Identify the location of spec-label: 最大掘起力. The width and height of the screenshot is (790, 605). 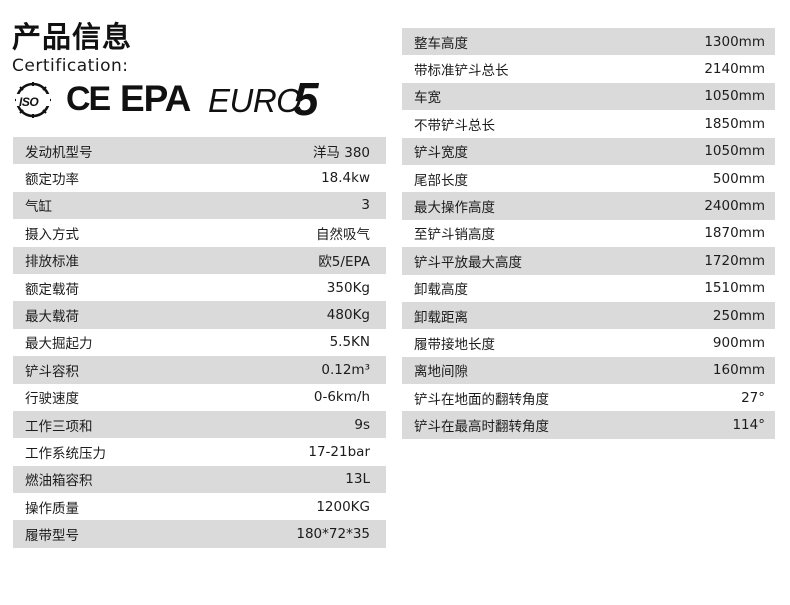
(59, 344).